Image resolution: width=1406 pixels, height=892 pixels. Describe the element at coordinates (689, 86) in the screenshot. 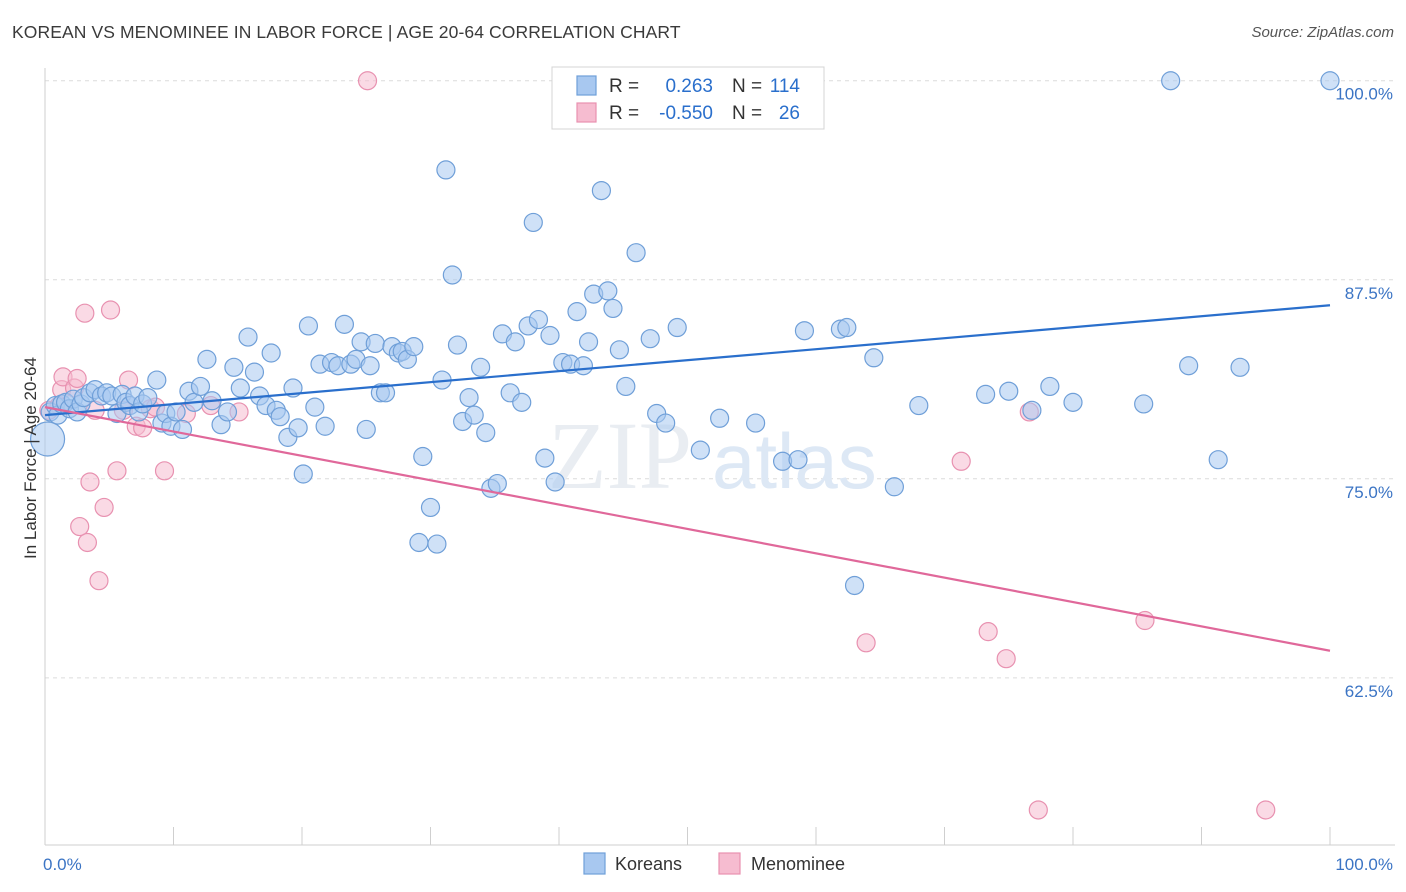

I see `legend-korean-r-value: 0.263` at that location.